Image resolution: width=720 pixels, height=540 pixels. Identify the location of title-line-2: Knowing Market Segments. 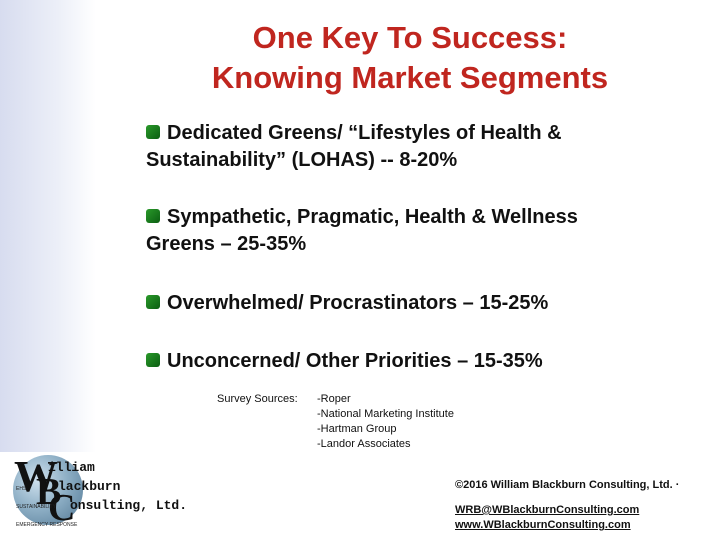
(410, 77).